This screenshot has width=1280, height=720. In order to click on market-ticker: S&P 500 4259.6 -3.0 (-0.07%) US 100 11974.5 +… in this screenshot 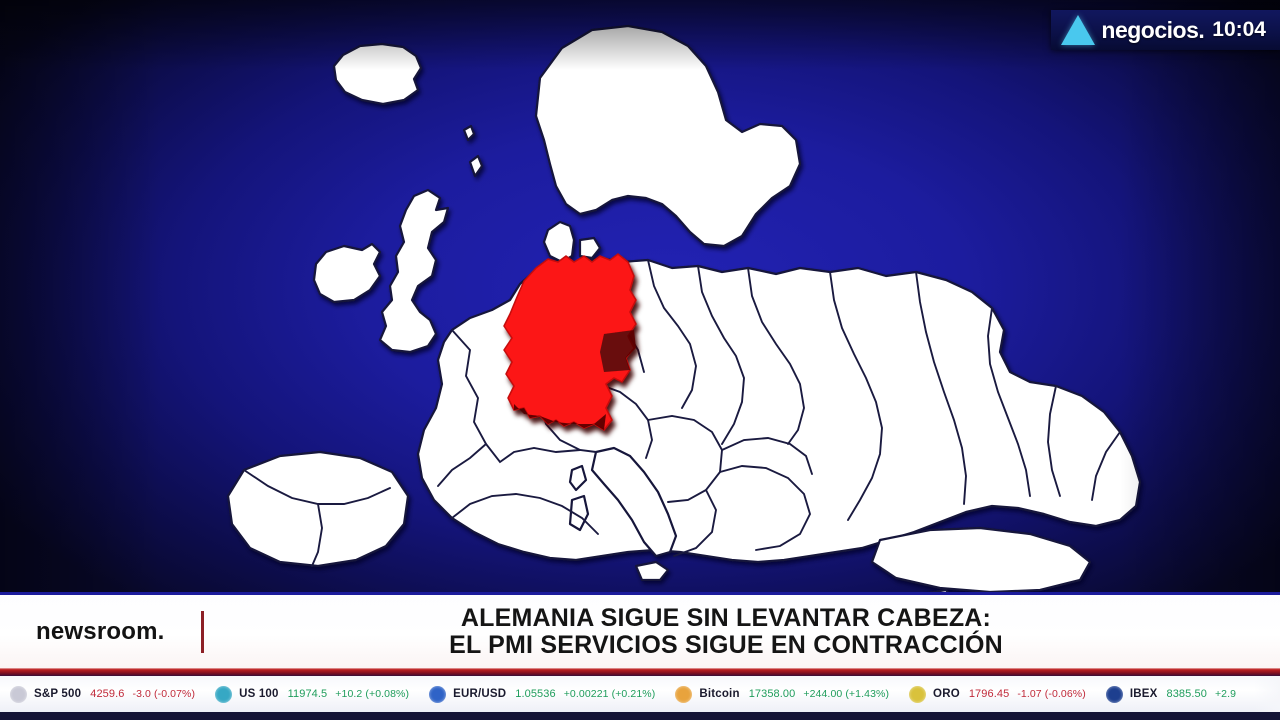, I will do `click(640, 694)`.